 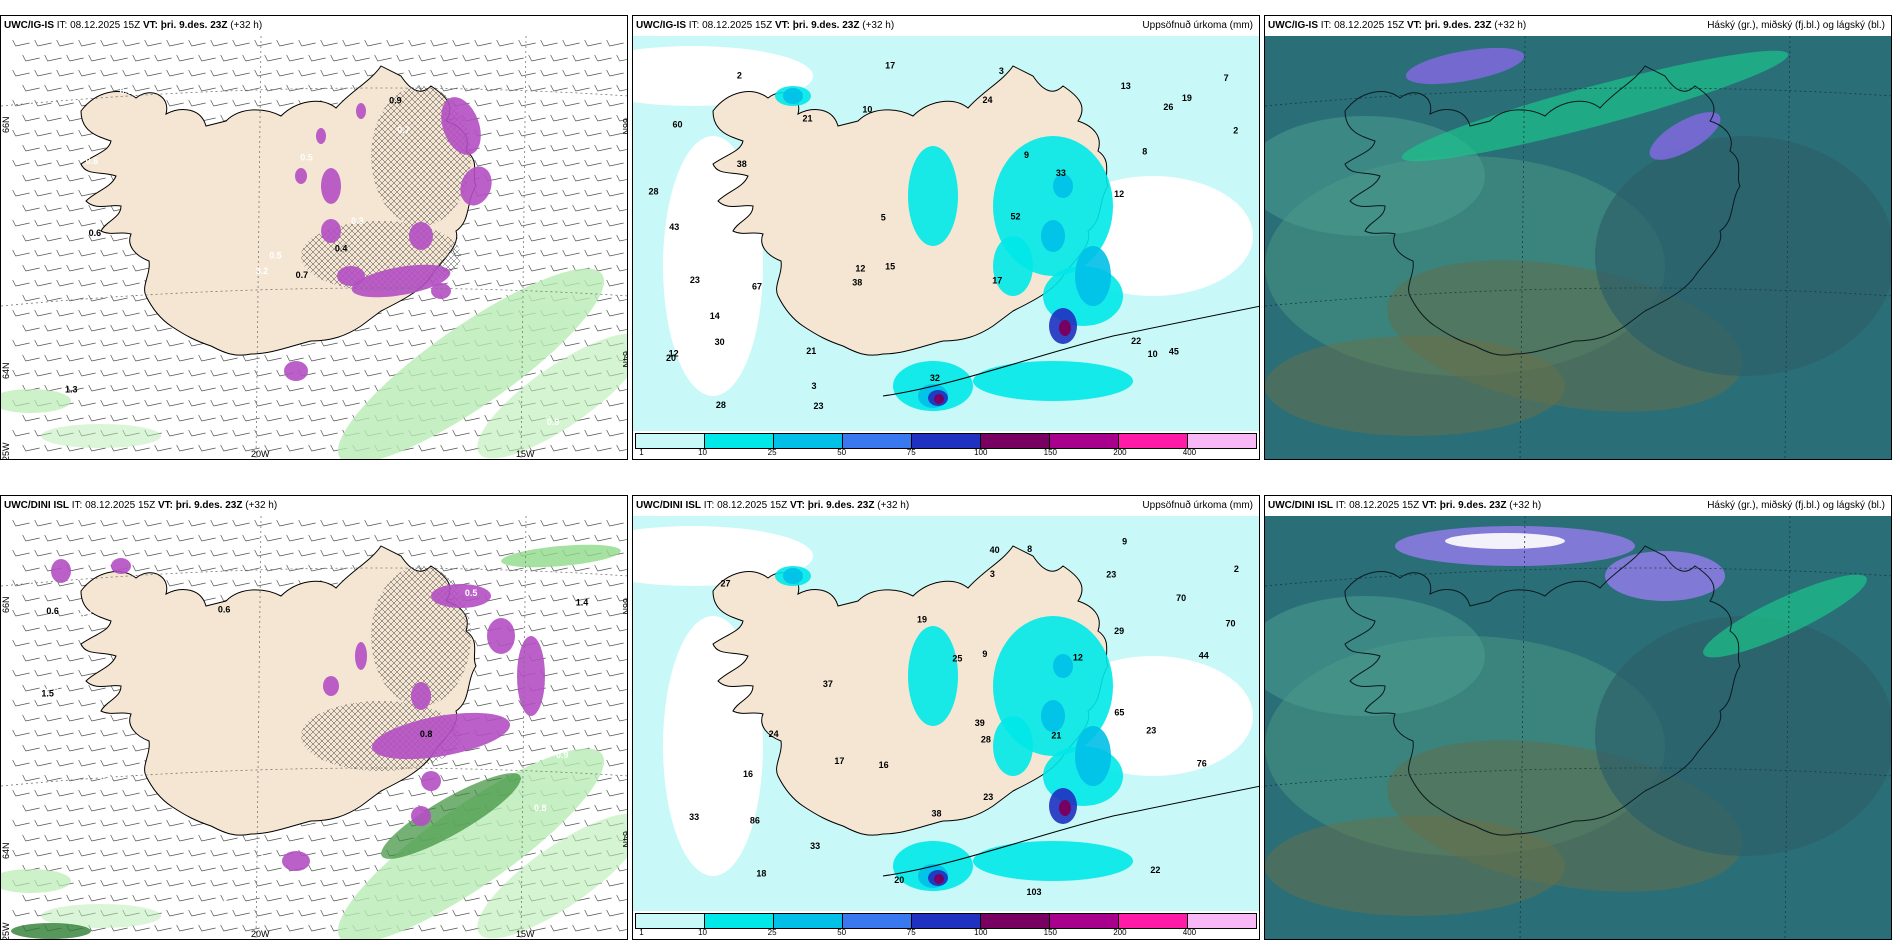 I want to click on ptype-value: 0.5, so click(x=471, y=593).